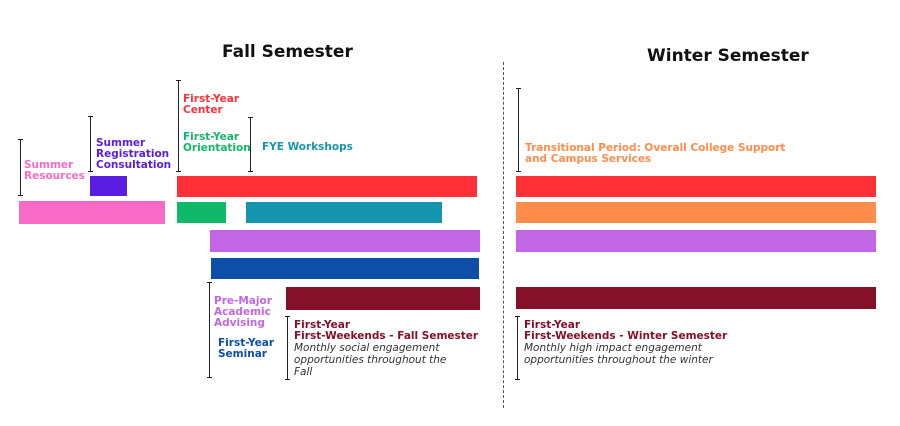 The image size is (900, 426). Describe the element at coordinates (327, 186) in the screenshot. I see `first-year-center-bar` at that location.